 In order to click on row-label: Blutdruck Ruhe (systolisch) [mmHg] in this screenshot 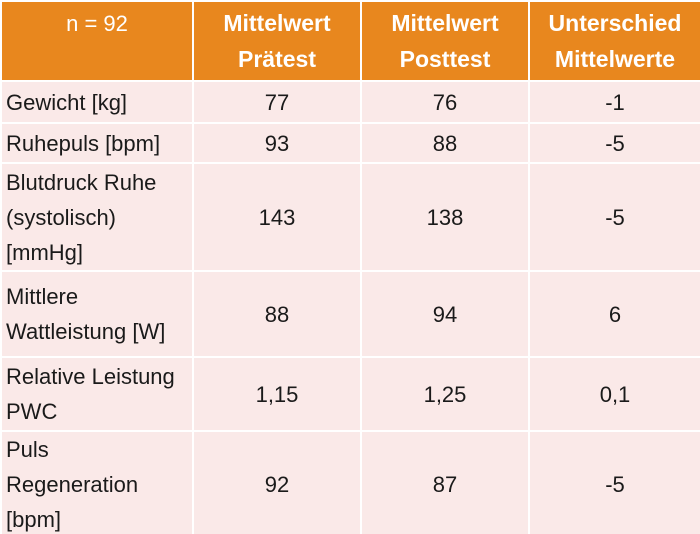, I will do `click(97, 217)`.